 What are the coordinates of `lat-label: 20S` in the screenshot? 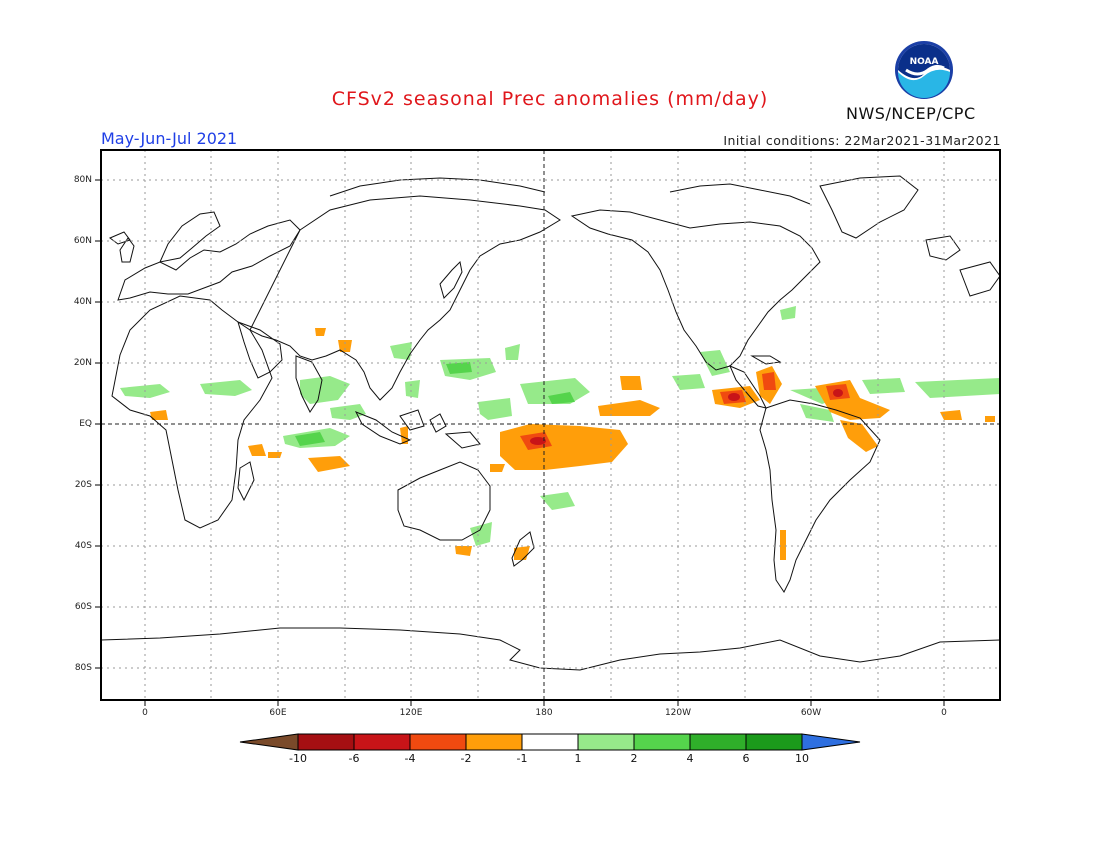 It's located at (83, 485).